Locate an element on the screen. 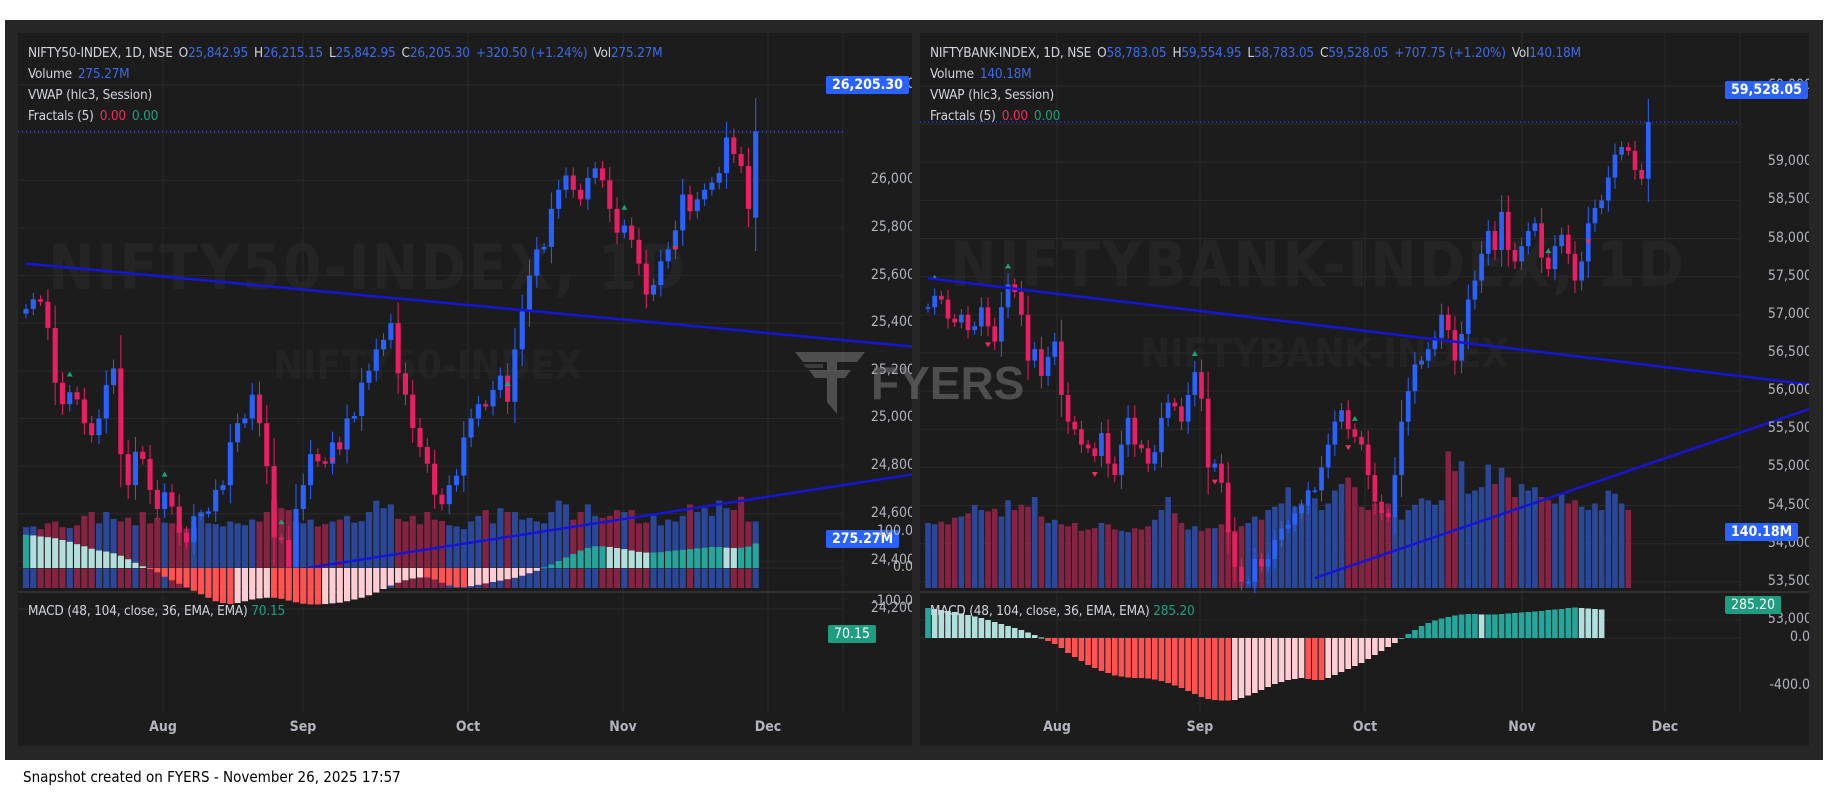 Image resolution: width=1828 pixels, height=800 pixels. change-value: +707.75 (+1.20%) is located at coordinates (1450, 53).